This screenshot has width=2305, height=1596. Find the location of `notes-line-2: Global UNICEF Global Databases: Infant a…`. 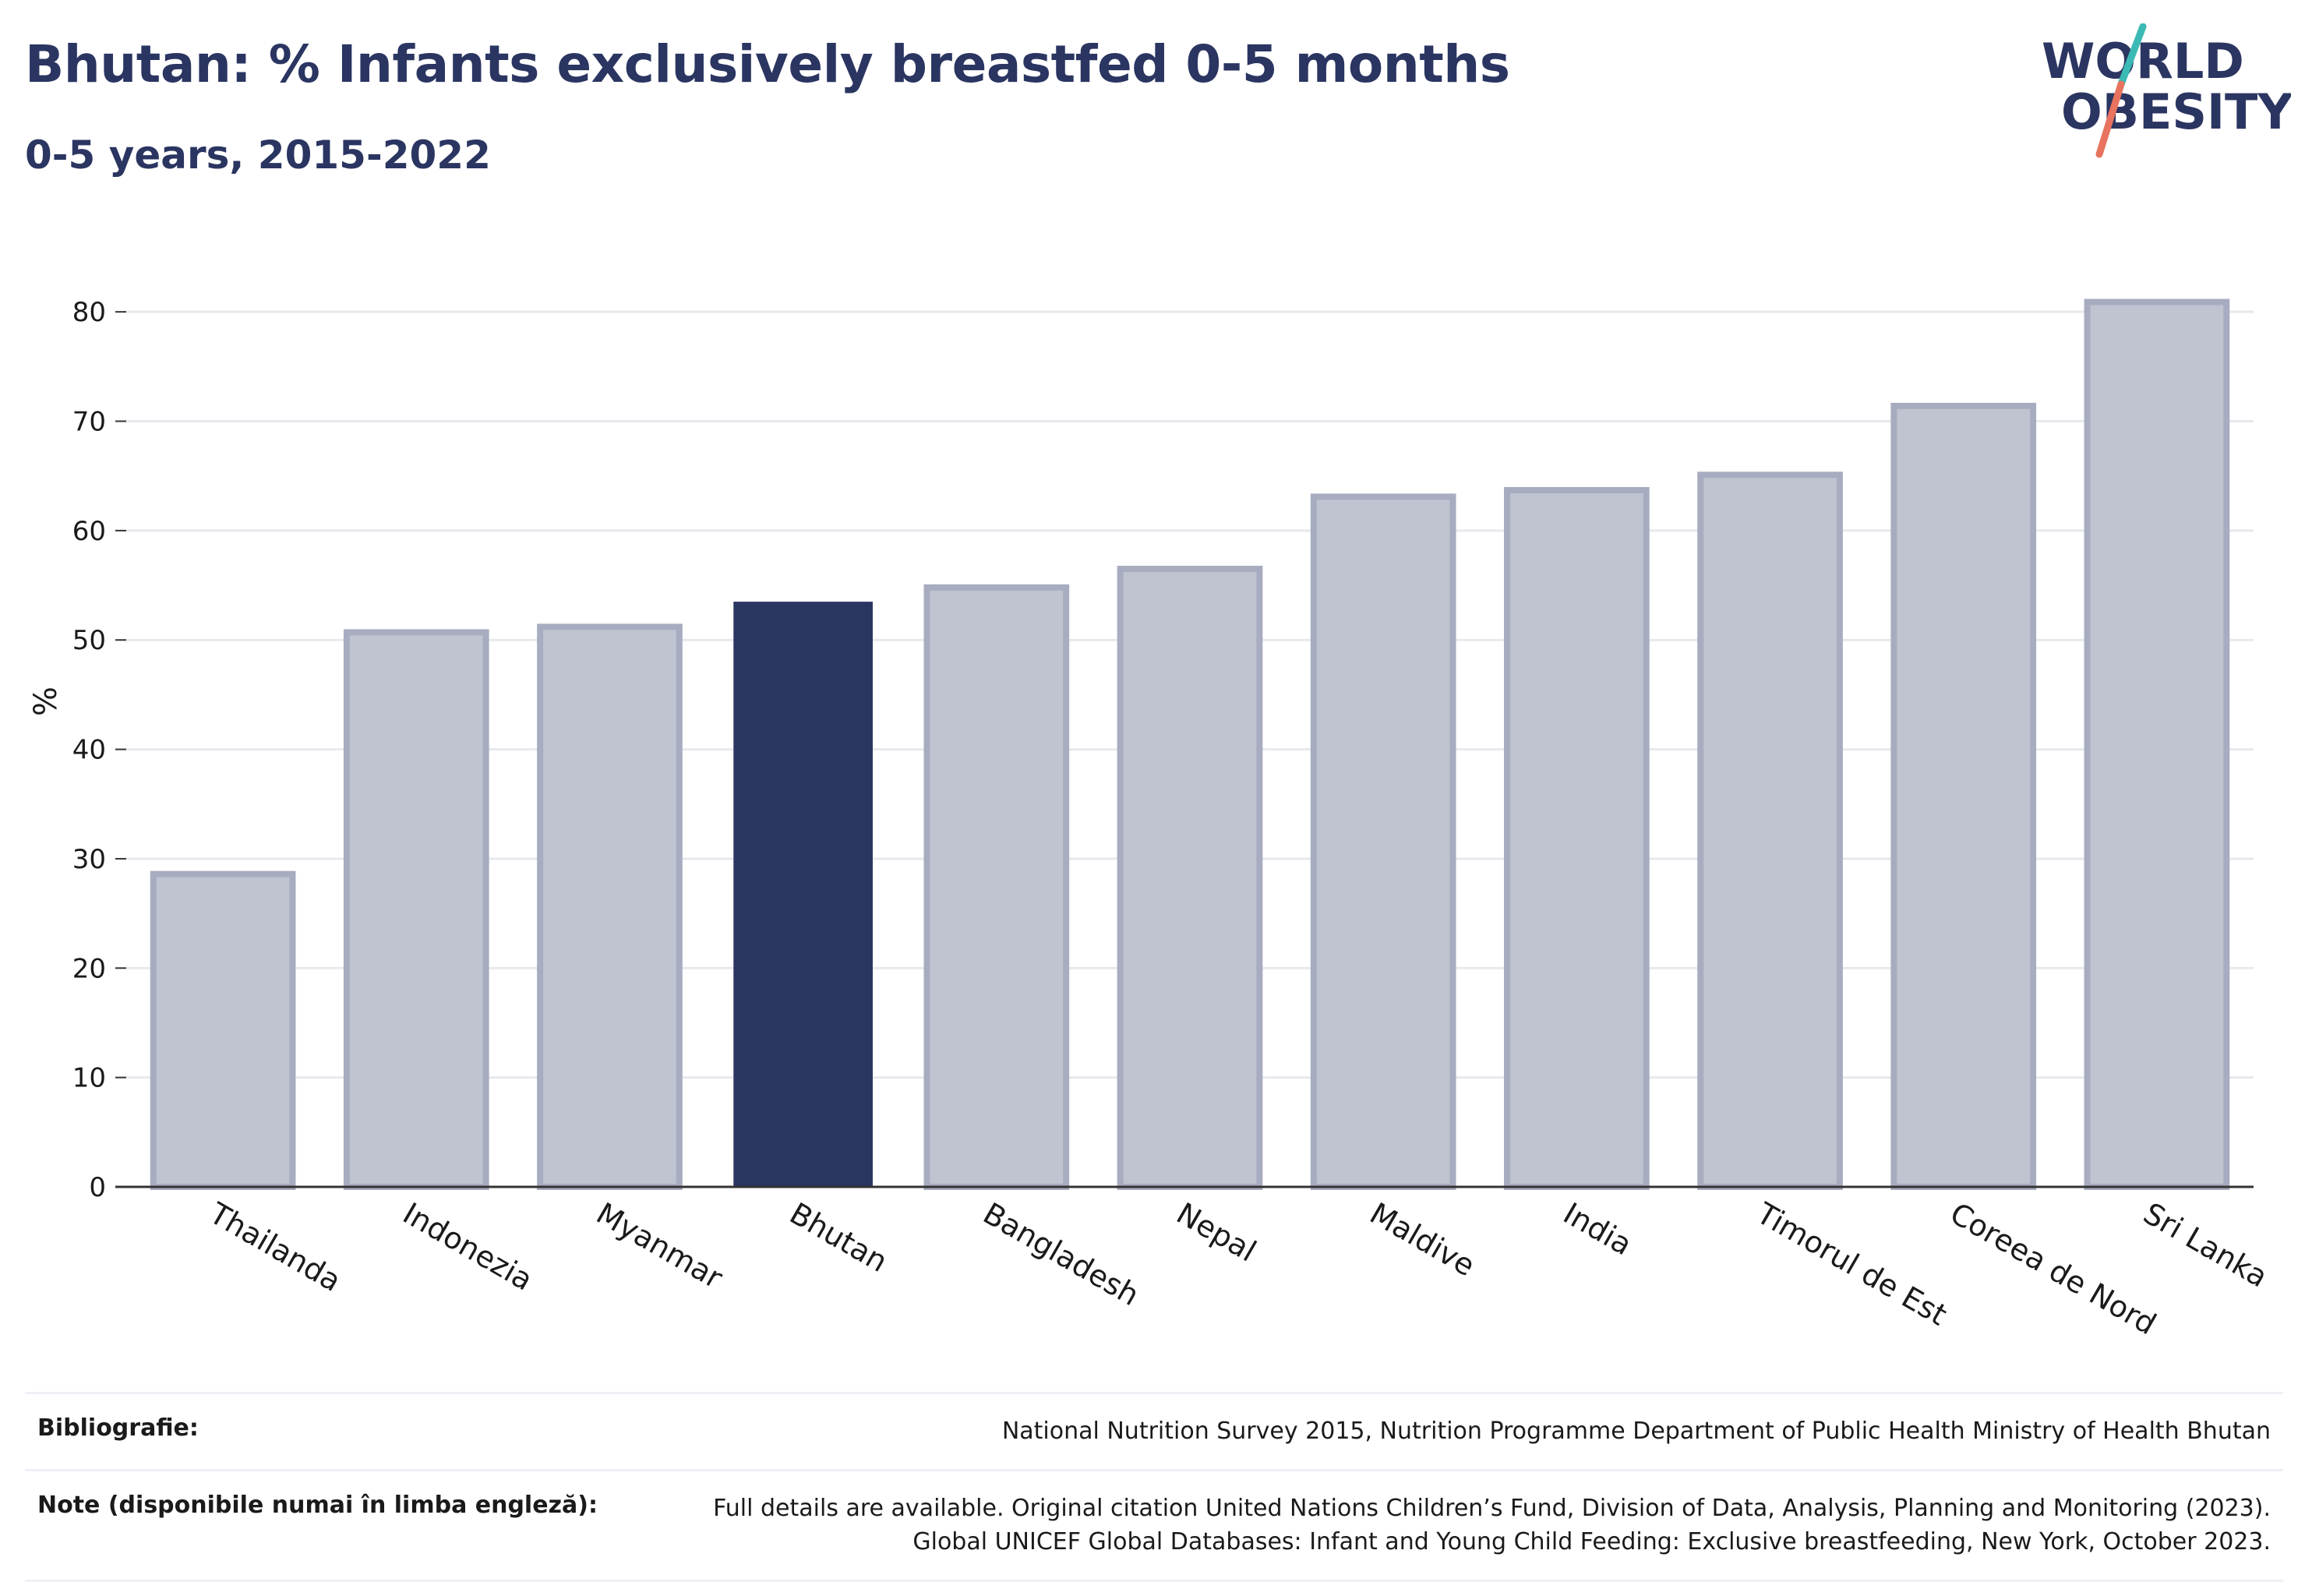

notes-line-2: Global UNICEF Global Databases: Infant a… is located at coordinates (1591, 1541).